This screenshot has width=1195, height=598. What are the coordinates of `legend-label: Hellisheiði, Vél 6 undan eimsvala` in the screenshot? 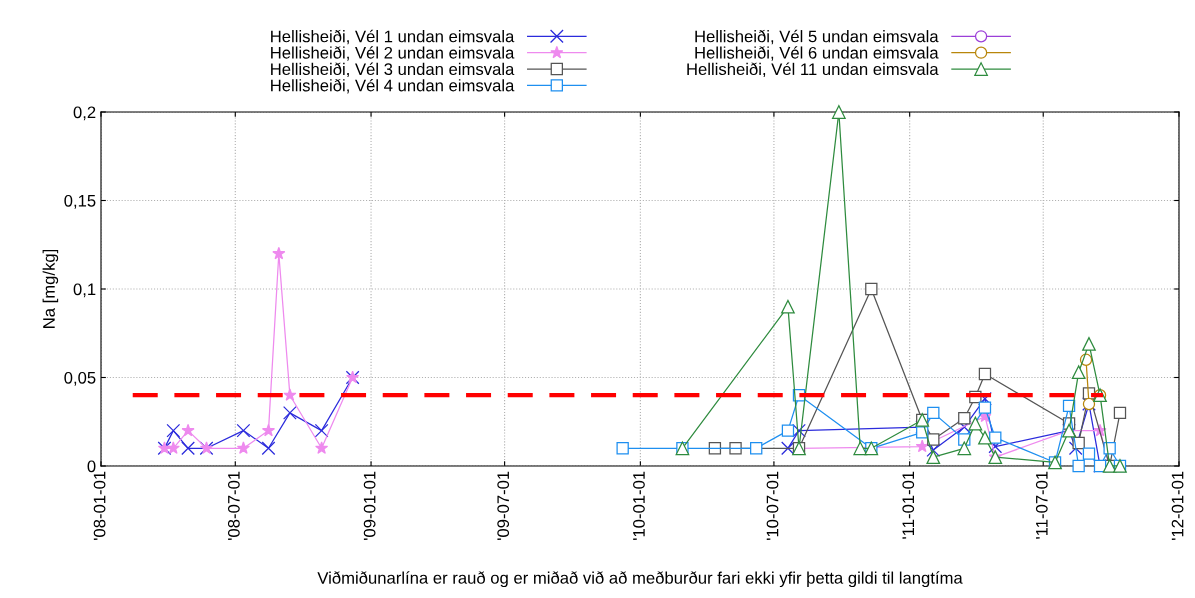 It's located at (817, 53).